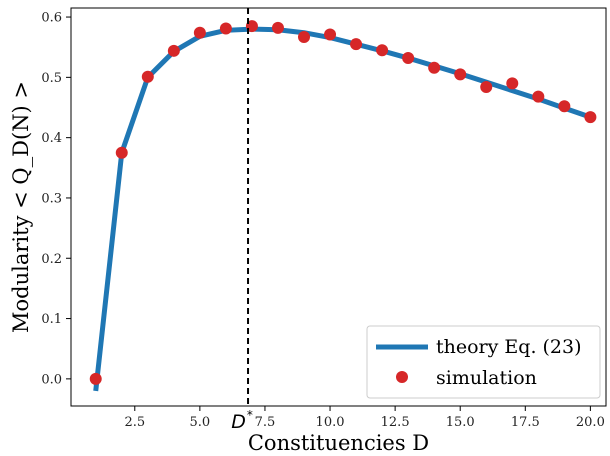  I want to click on x-tick-label: 20.0, so click(590, 422).